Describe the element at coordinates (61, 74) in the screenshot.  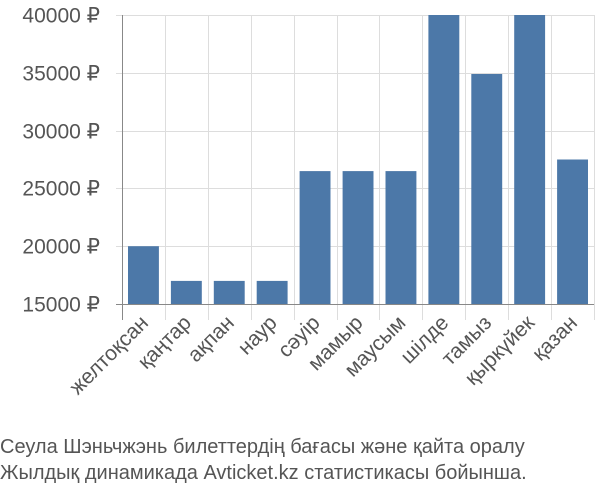
I see `y-tick-label: 35000 ₽` at that location.